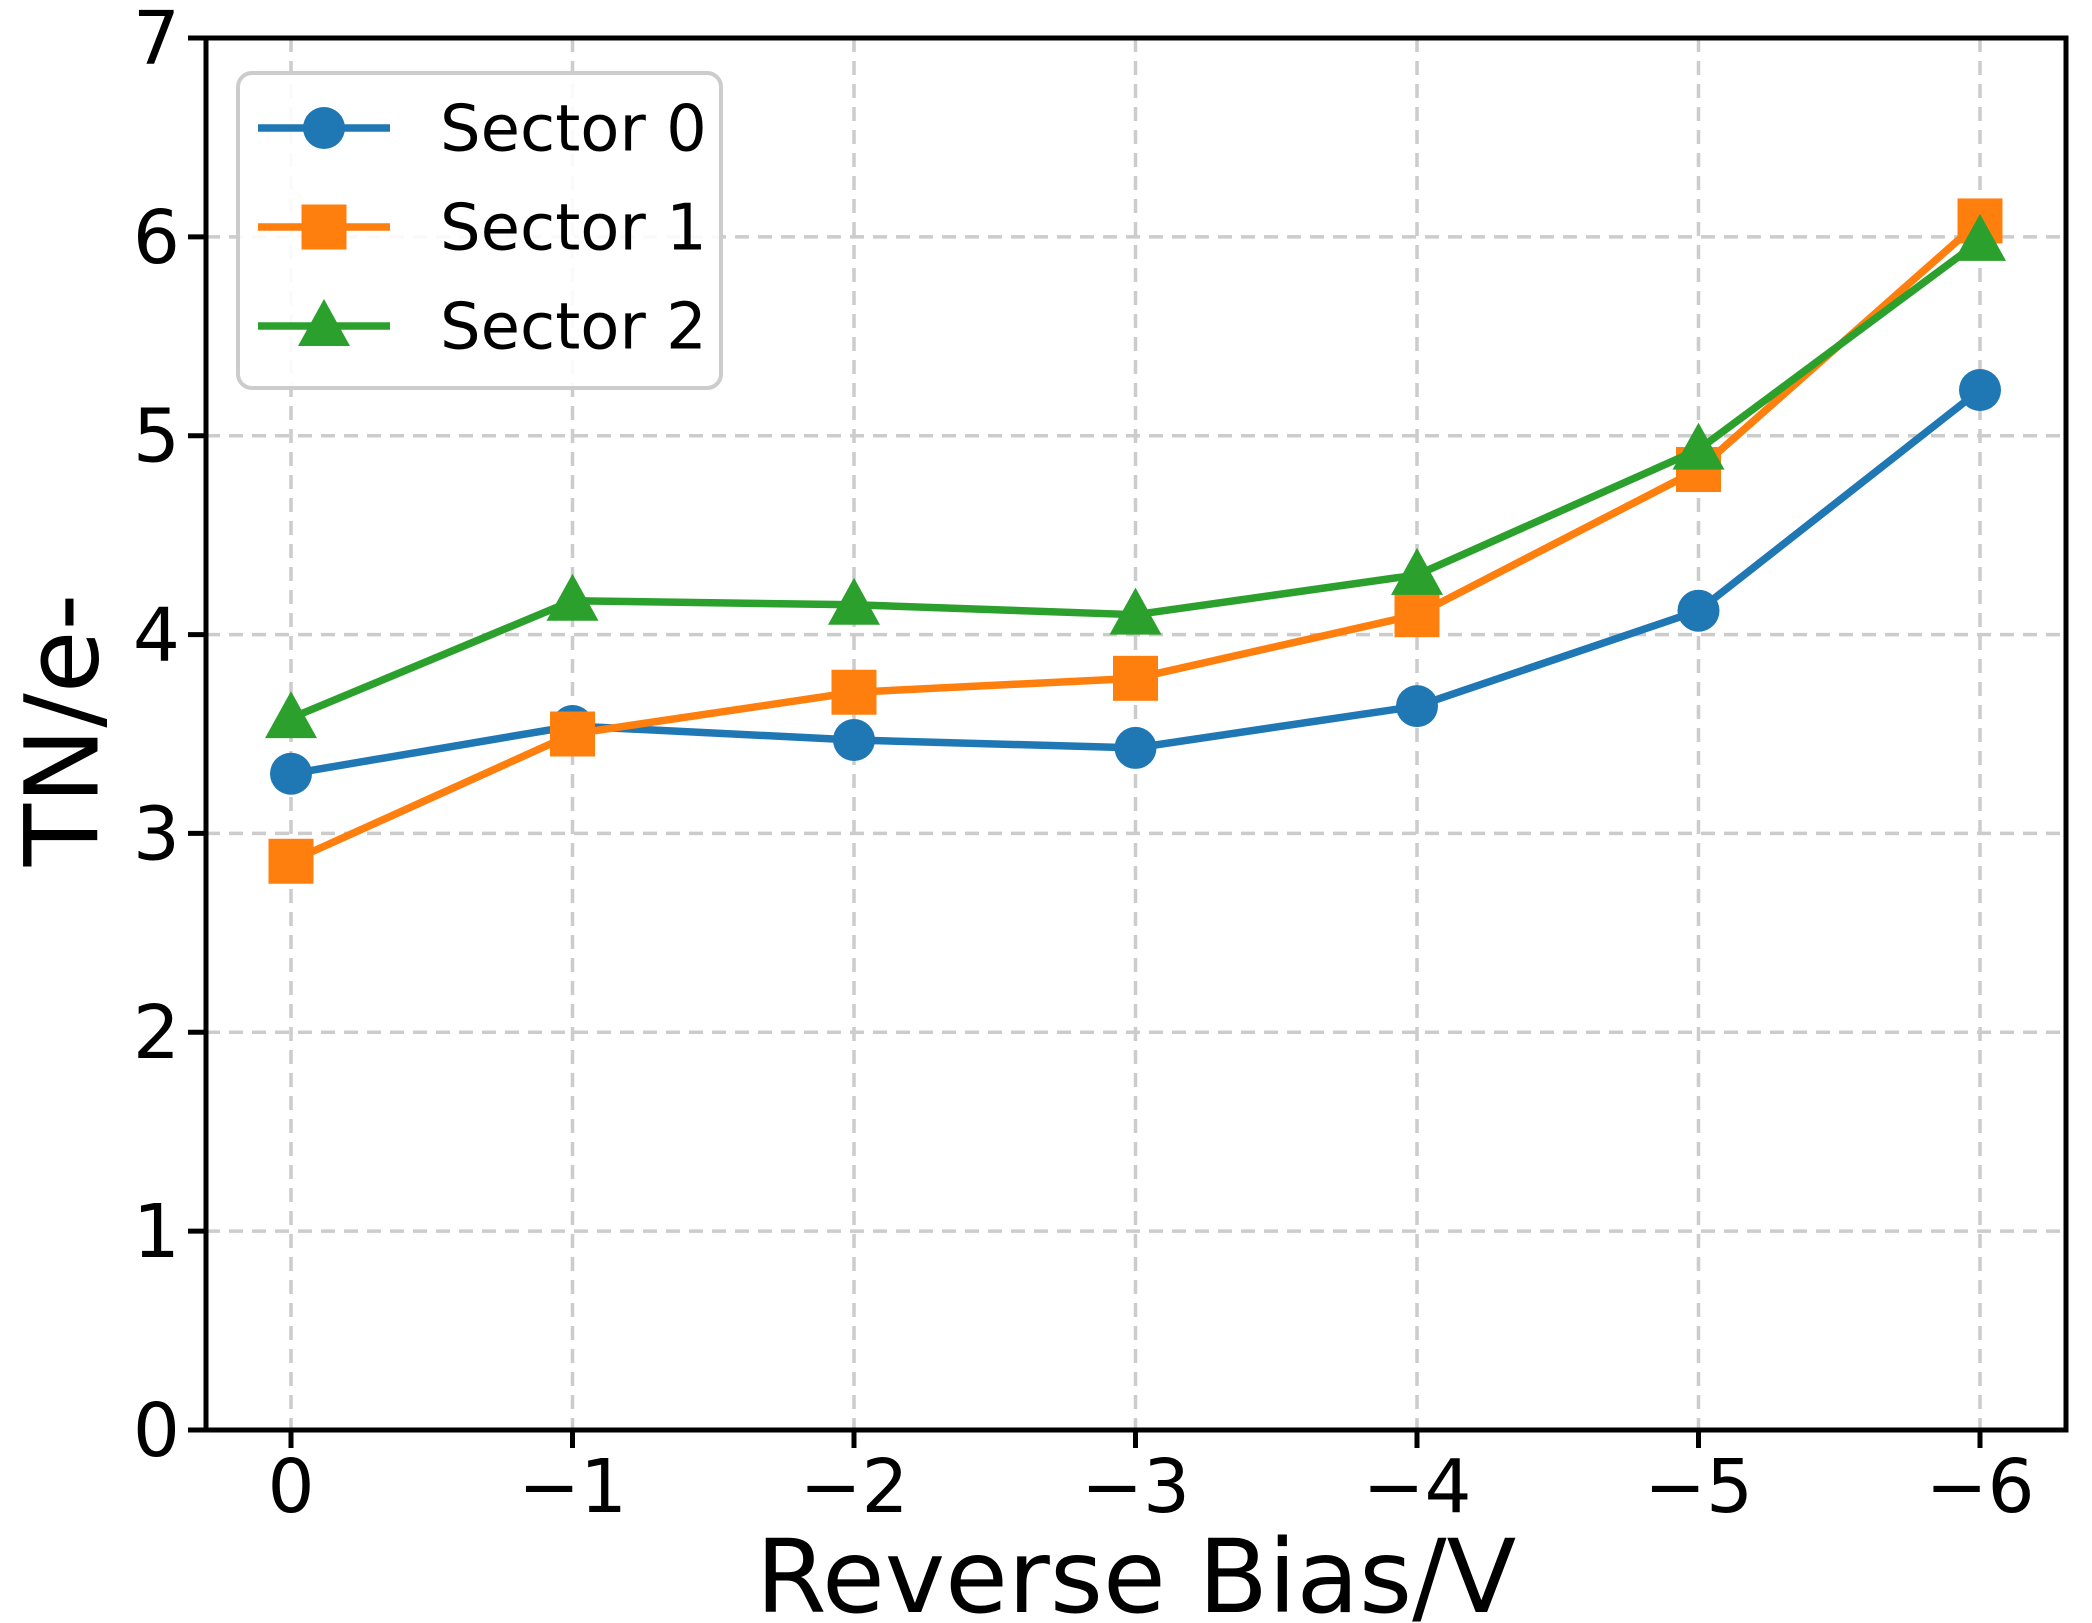 The width and height of the screenshot is (2092, 1623). What do you see at coordinates (156, 1232) in the screenshot?
I see `y-axis-tick-label: 1` at bounding box center [156, 1232].